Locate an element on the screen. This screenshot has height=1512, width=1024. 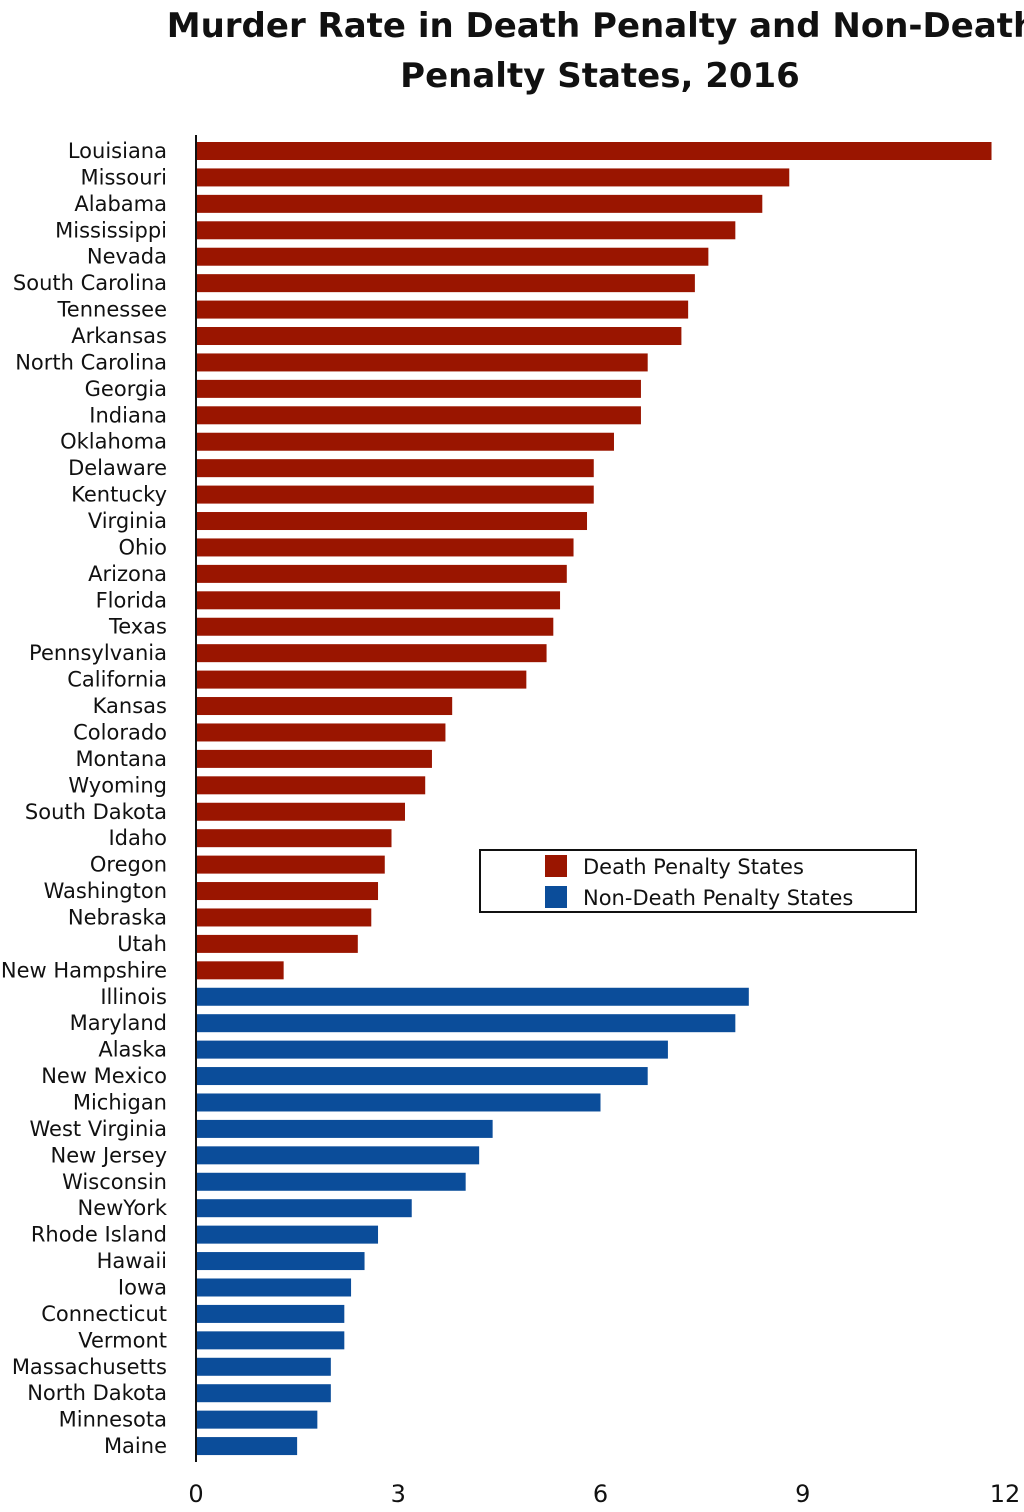
category-label: Nebraska is located at coordinates (117, 917).